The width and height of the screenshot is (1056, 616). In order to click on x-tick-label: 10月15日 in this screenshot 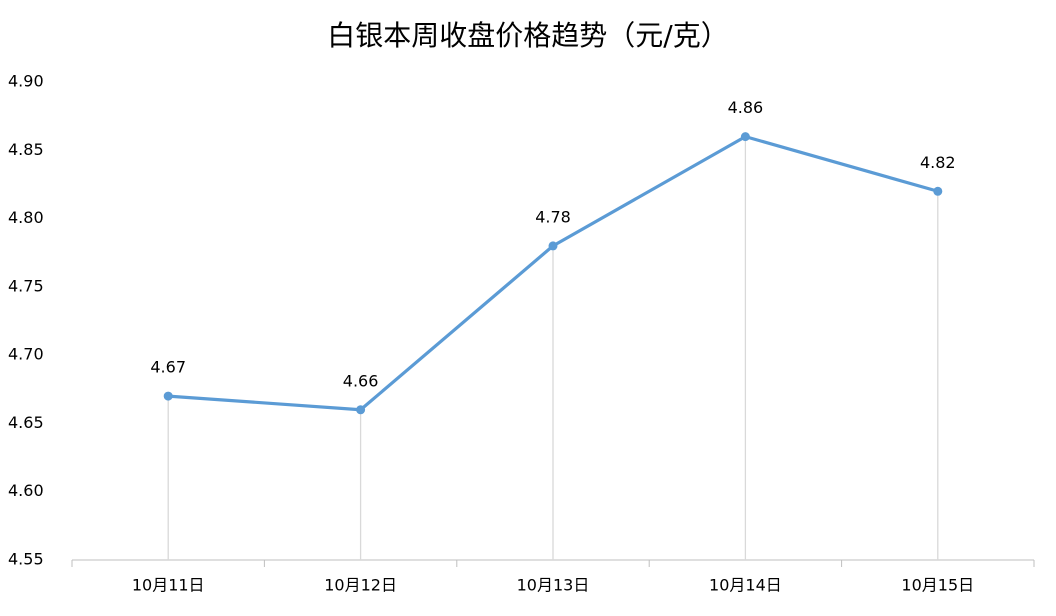, I will do `click(937, 585)`.